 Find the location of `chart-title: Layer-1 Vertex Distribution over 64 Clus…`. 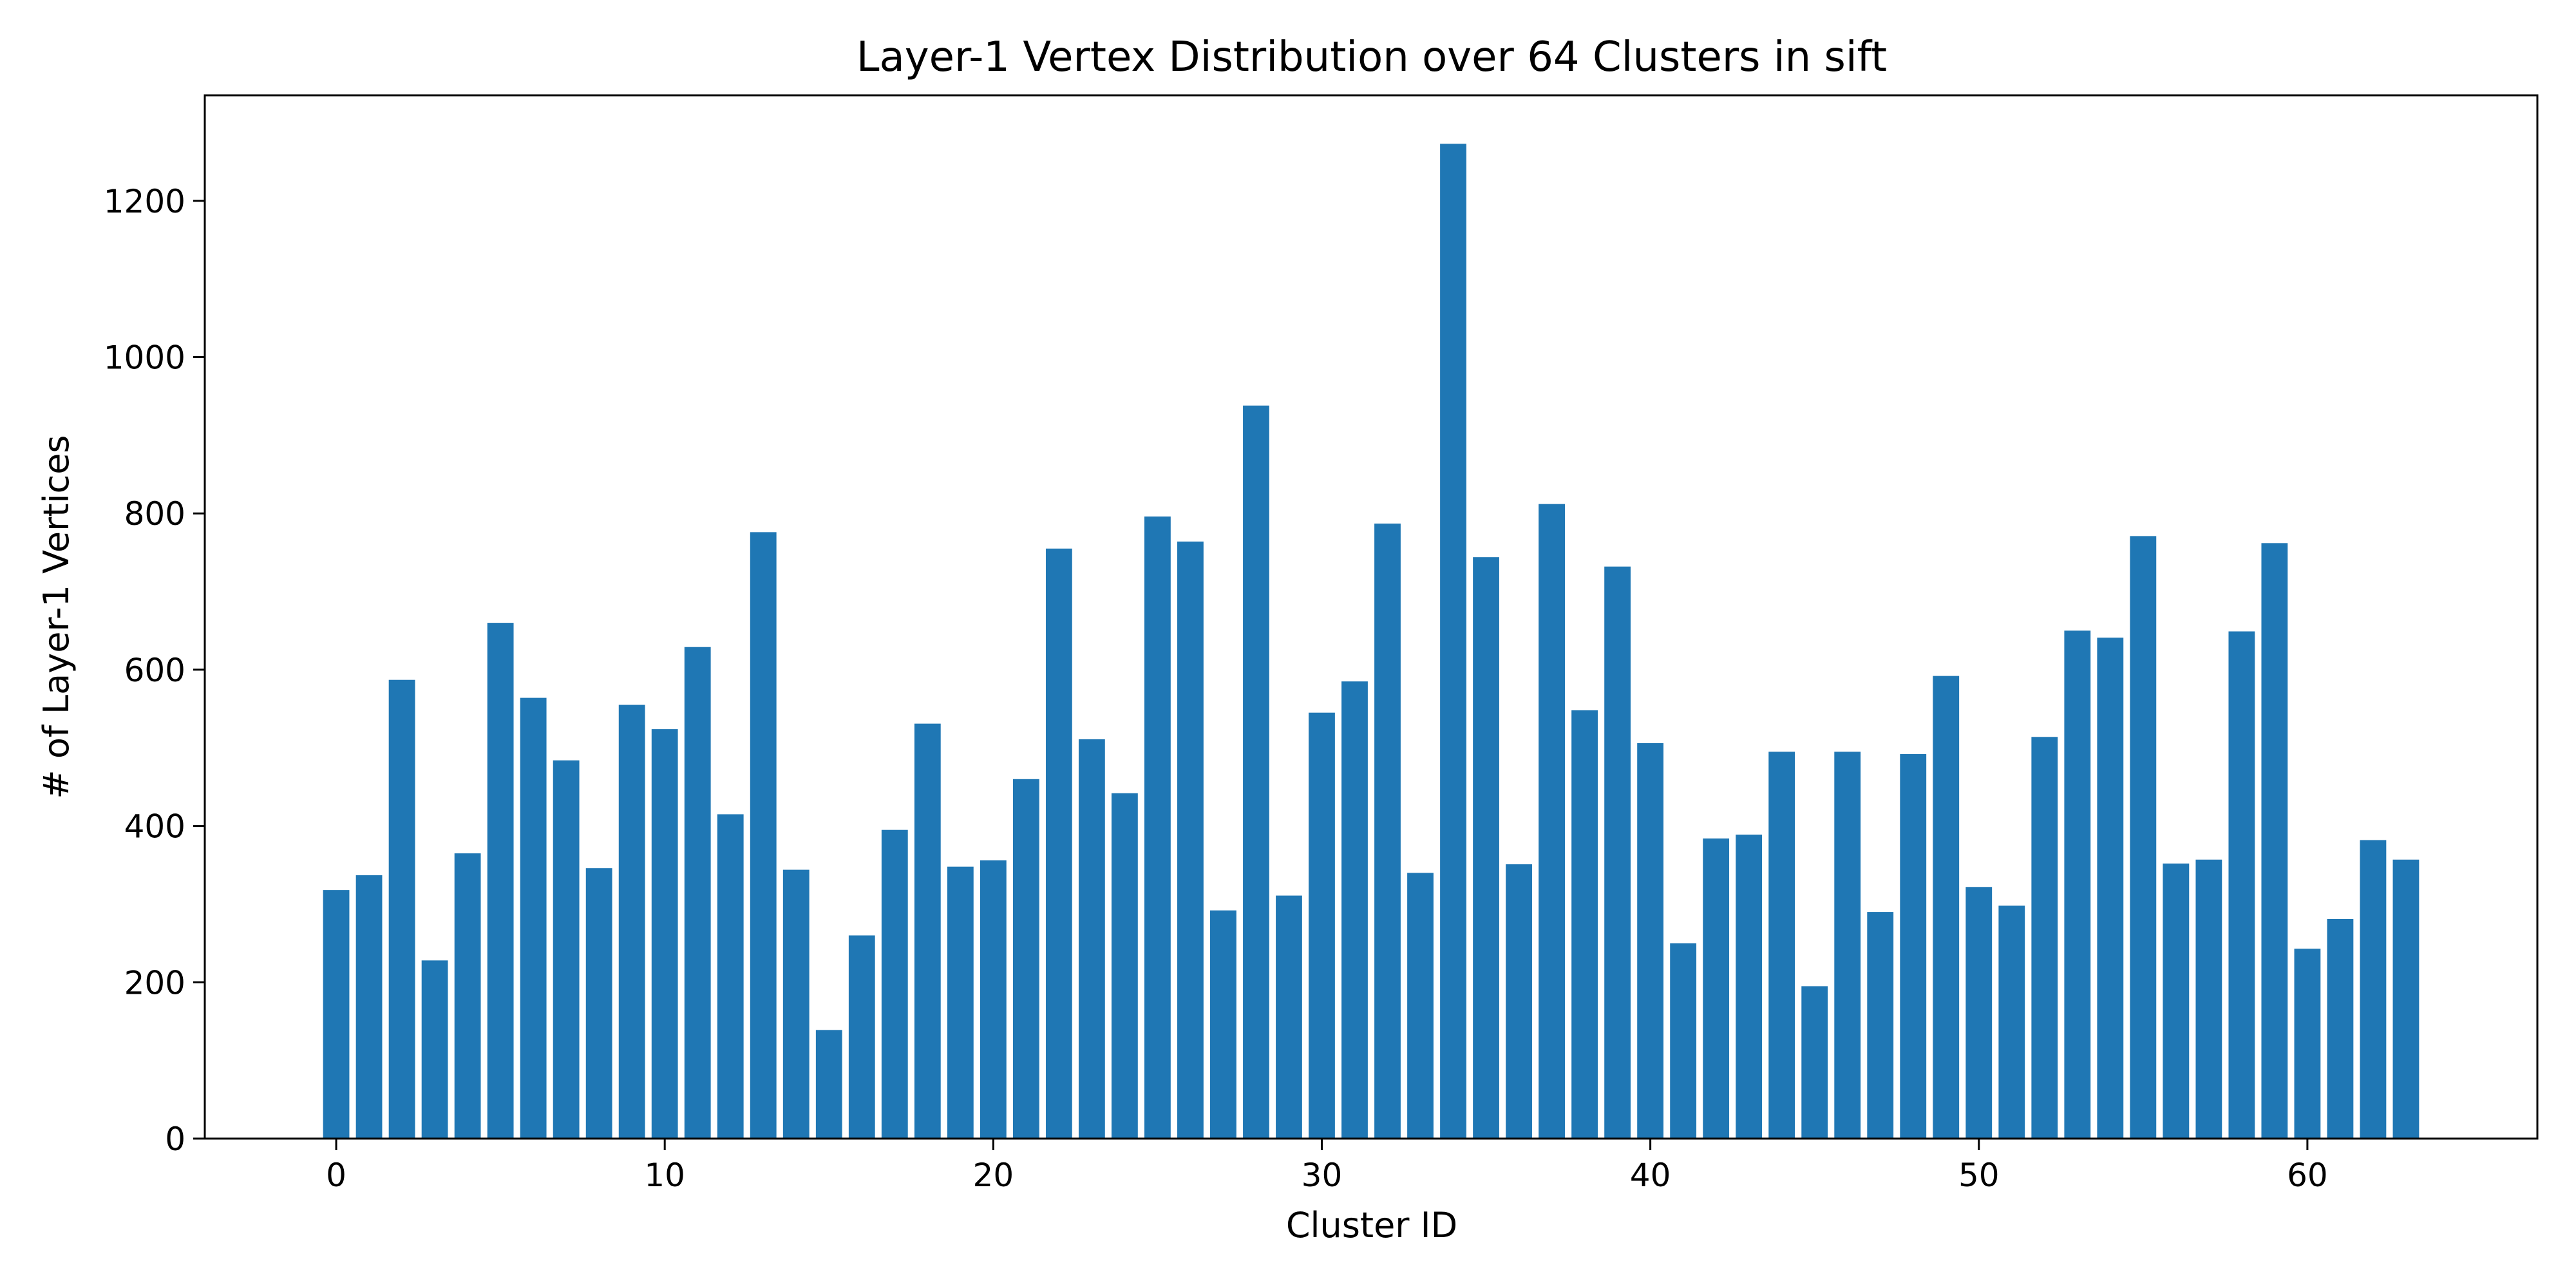

chart-title: Layer-1 Vertex Distribution over 64 Clus… is located at coordinates (1372, 57).